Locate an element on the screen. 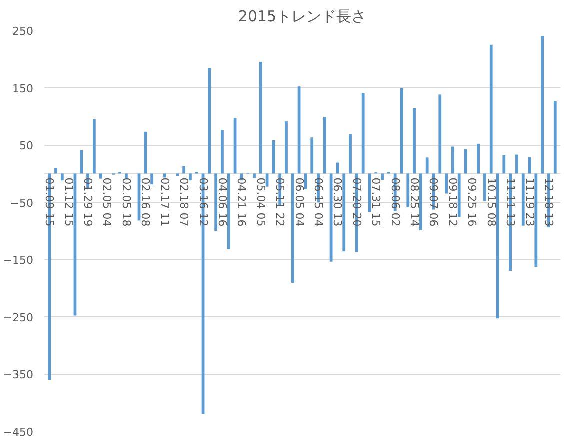 This screenshot has width=570, height=445. x-tick-label: 11.11 13 is located at coordinates (511, 202).